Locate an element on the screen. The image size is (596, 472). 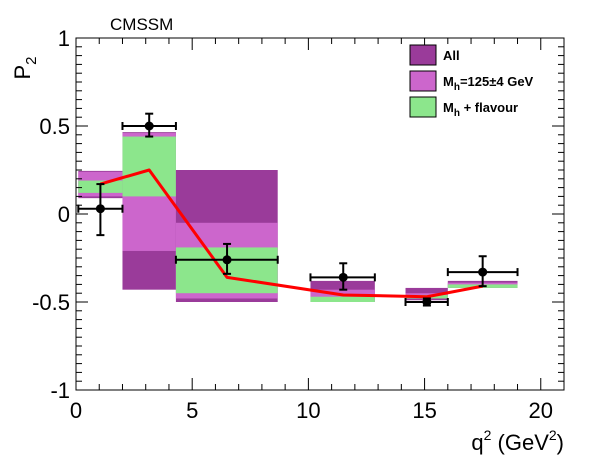
y-axis-title: P2 is located at coordinates (25, 67).